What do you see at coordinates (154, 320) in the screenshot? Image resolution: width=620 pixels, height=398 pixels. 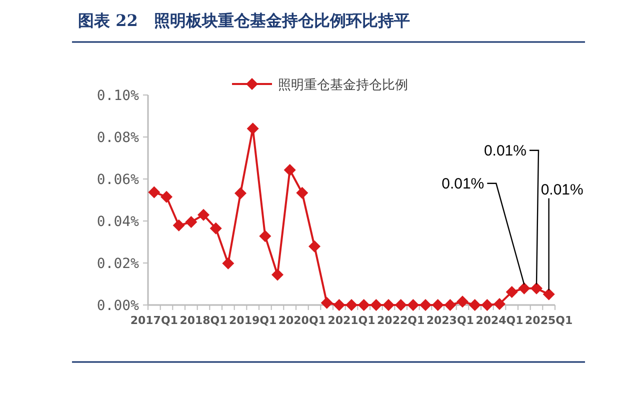 I see `x-tick-label: 2017Q1` at bounding box center [154, 320].